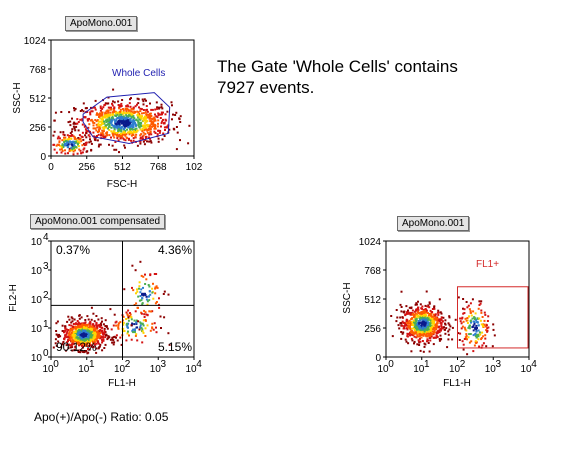 The width and height of the screenshot is (564, 450). I want to click on whole-cells-gate, so click(126, 118).